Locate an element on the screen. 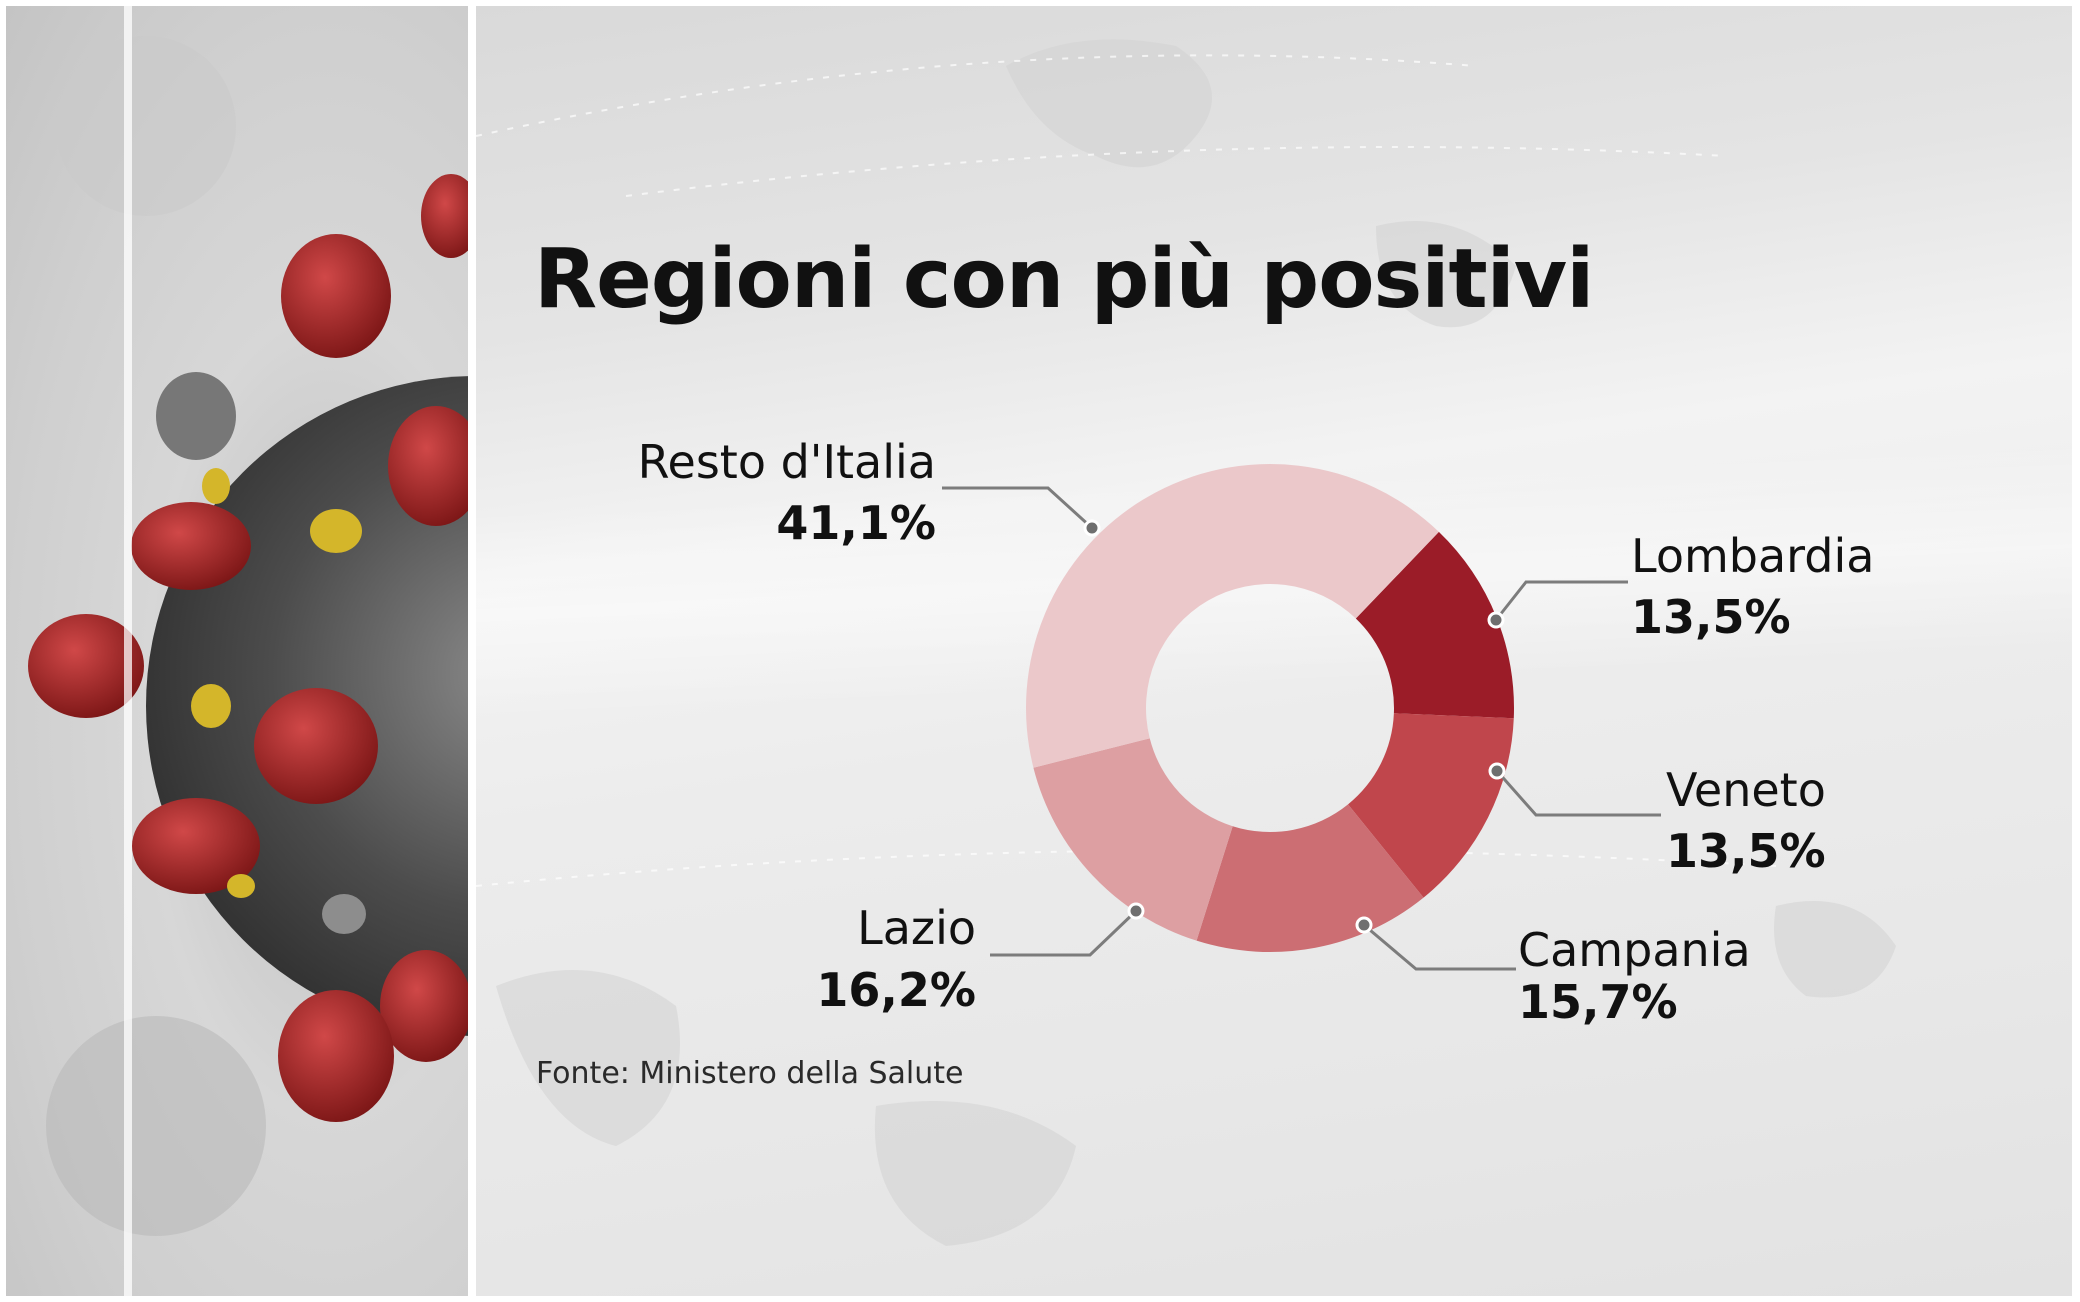 The image size is (2080, 1302). slice-value-label: 16,2% is located at coordinates (896, 990).